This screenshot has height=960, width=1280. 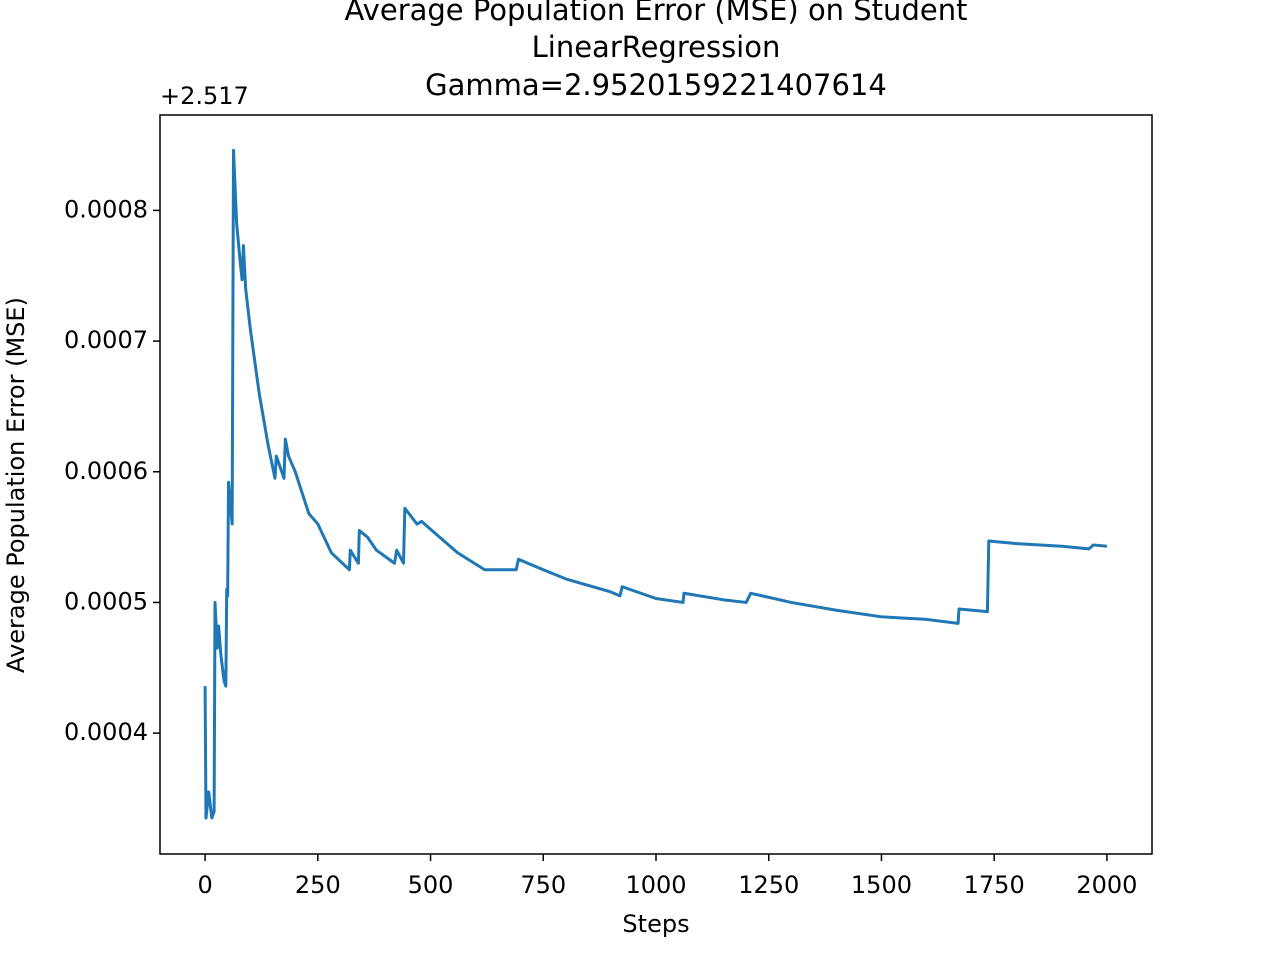 What do you see at coordinates (768, 885) in the screenshot?
I see `x-tick-label: 1250` at bounding box center [768, 885].